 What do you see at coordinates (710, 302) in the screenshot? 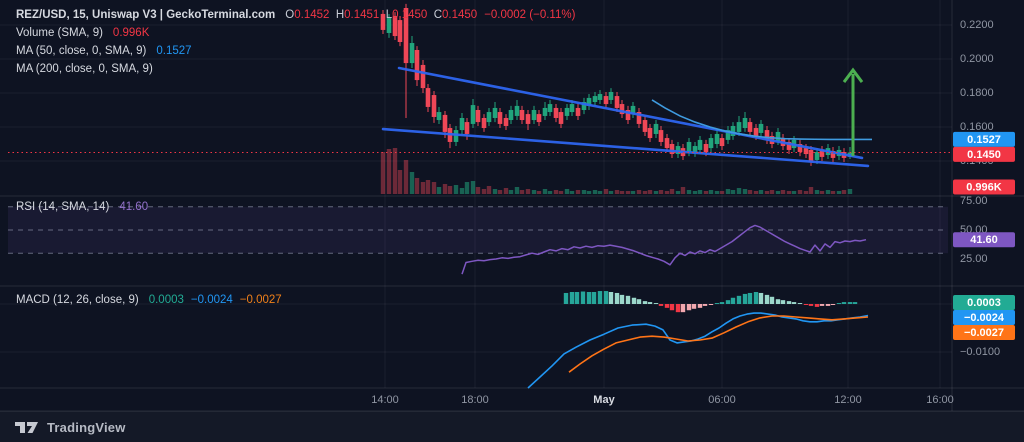
I see `macd-histogram` at bounding box center [710, 302].